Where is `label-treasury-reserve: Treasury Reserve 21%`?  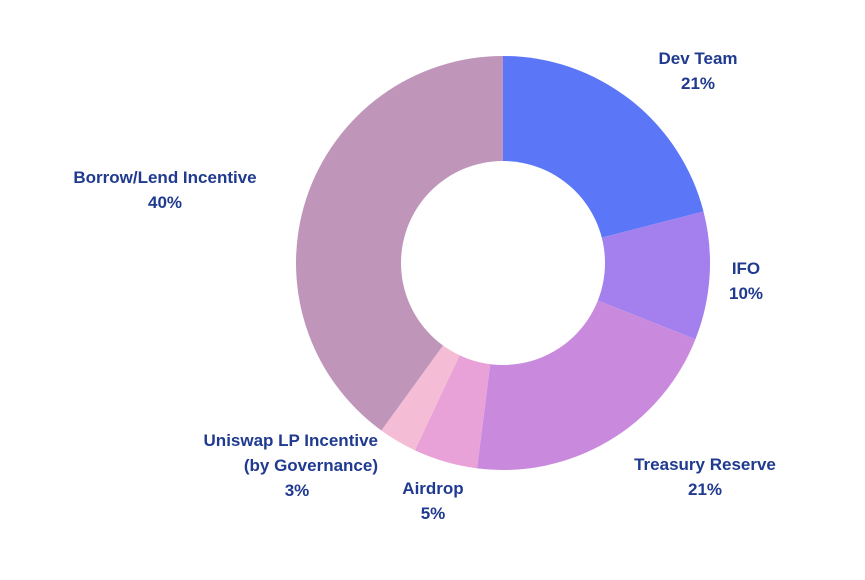
label-treasury-reserve: Treasury Reserve 21% is located at coordinates (705, 477).